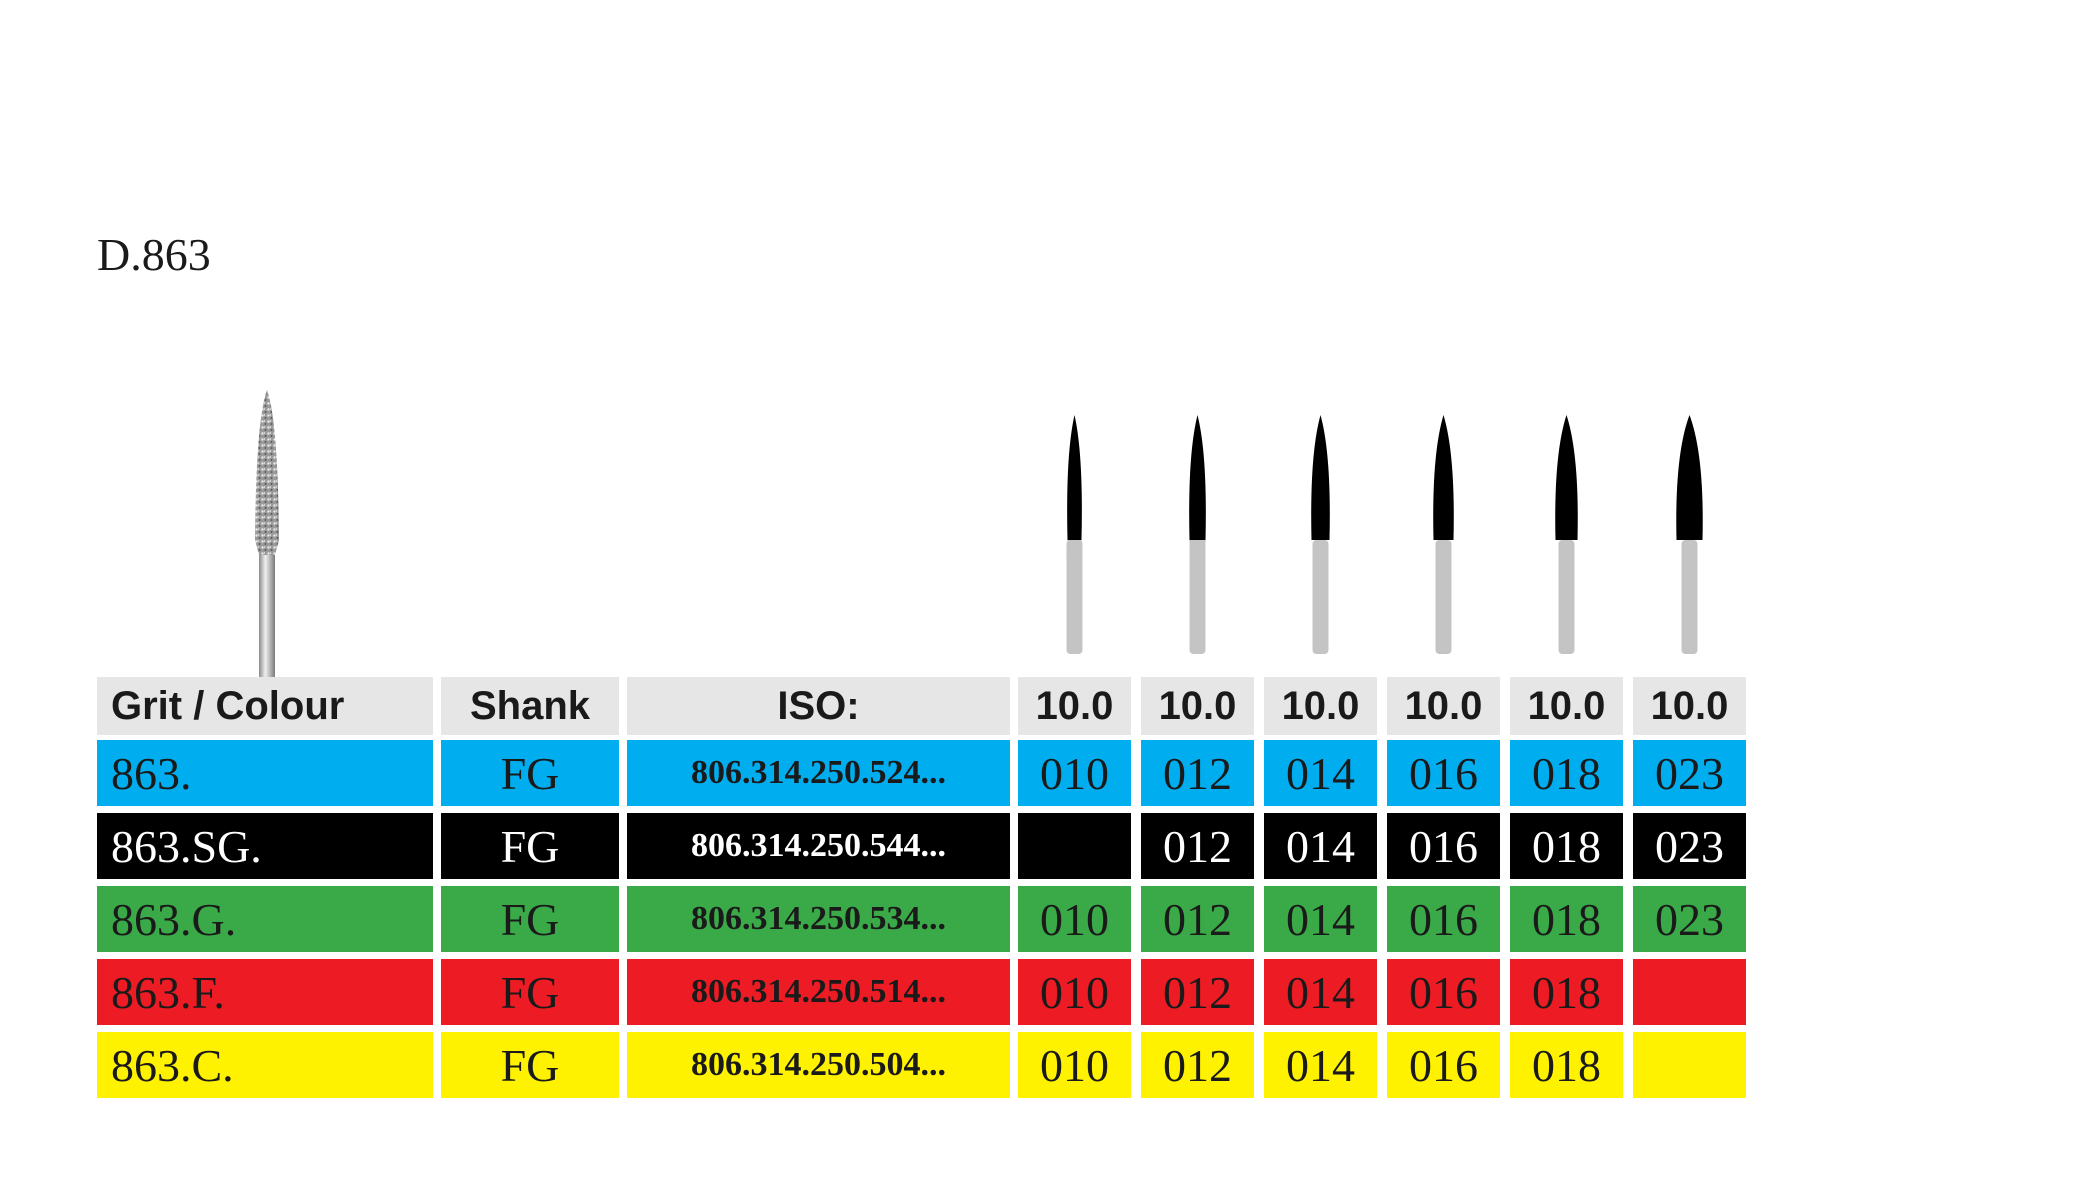 This screenshot has width=2100, height=1200. I want to click on grit-cell: 863., so click(265, 773).